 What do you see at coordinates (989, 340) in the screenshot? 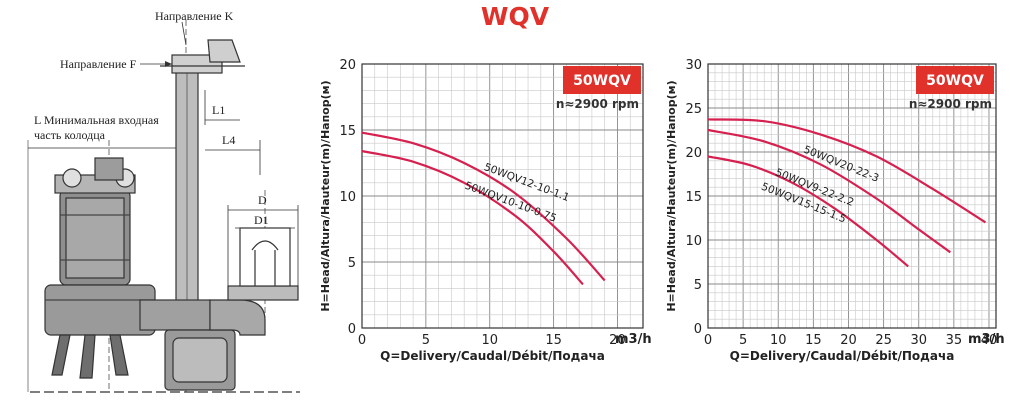
I see `x-tick-label: 40` at bounding box center [989, 340].